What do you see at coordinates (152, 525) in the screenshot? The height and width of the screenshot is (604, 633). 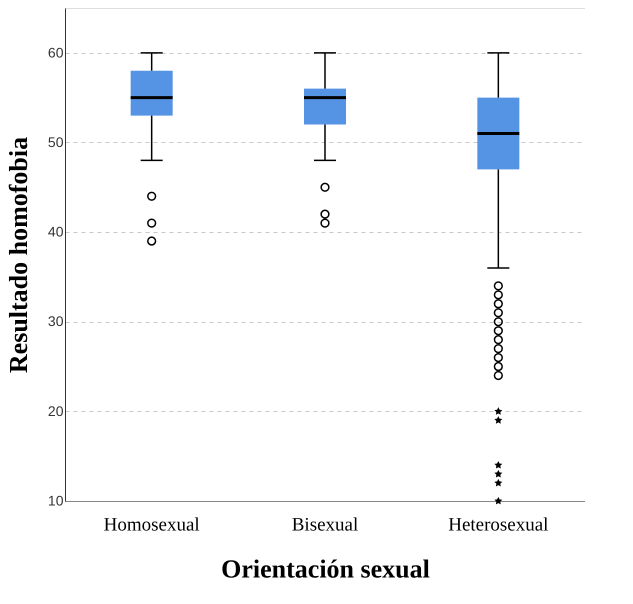 I see `x-tick-label: Homosexual` at bounding box center [152, 525].